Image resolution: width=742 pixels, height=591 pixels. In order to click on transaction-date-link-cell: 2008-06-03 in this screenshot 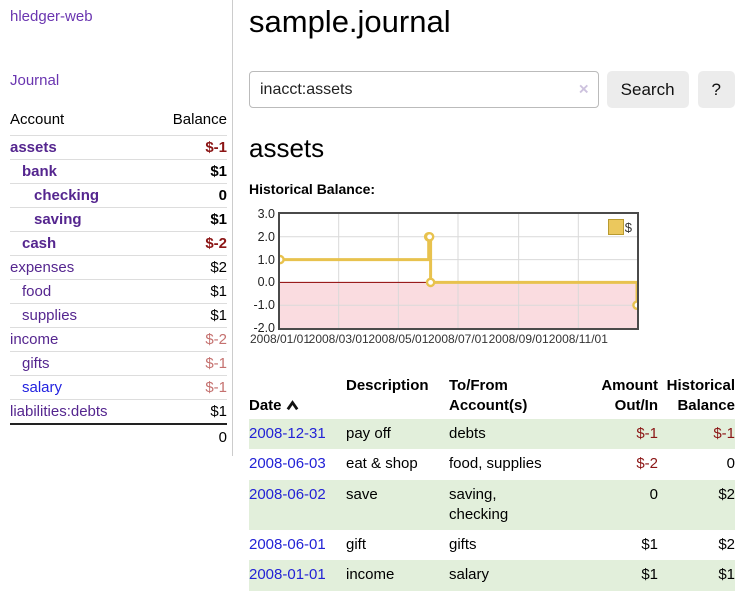, I will do `click(297, 464)`.